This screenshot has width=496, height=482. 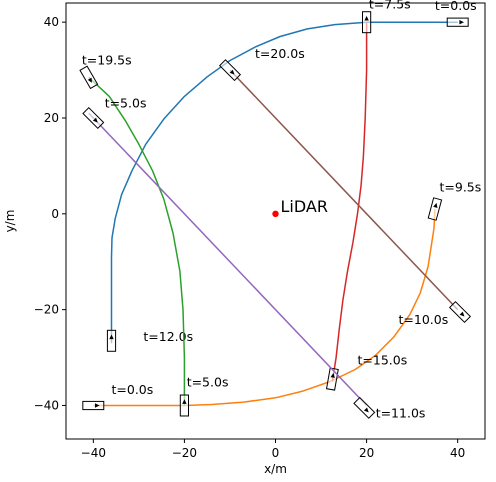 What do you see at coordinates (46, 310) in the screenshot?
I see `y-tick-label: −20` at bounding box center [46, 310].